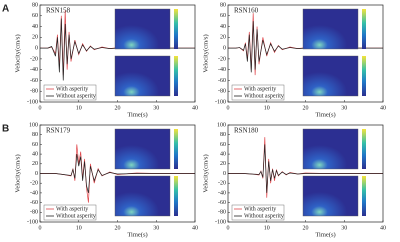  I want to click on chart-title: RSN180, so click(246, 131).